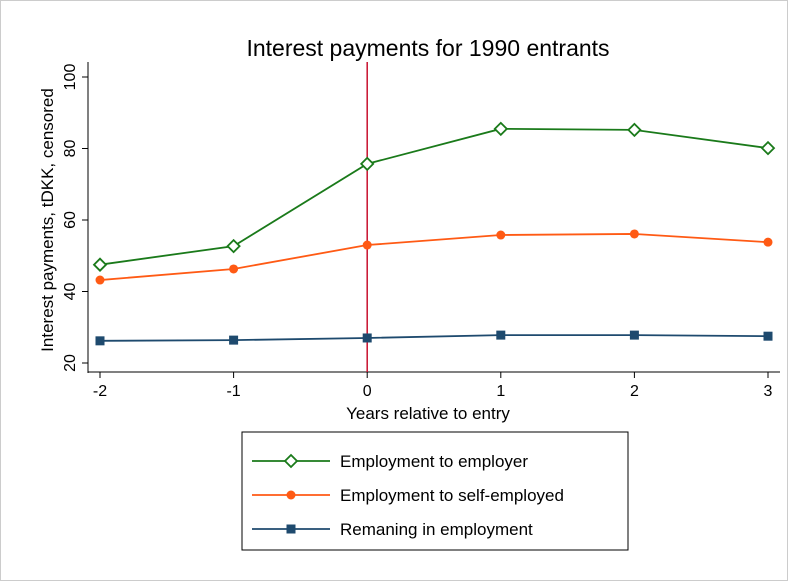 The image size is (788, 586). What do you see at coordinates (100, 391) in the screenshot?
I see `x-tick-label: -2` at bounding box center [100, 391].